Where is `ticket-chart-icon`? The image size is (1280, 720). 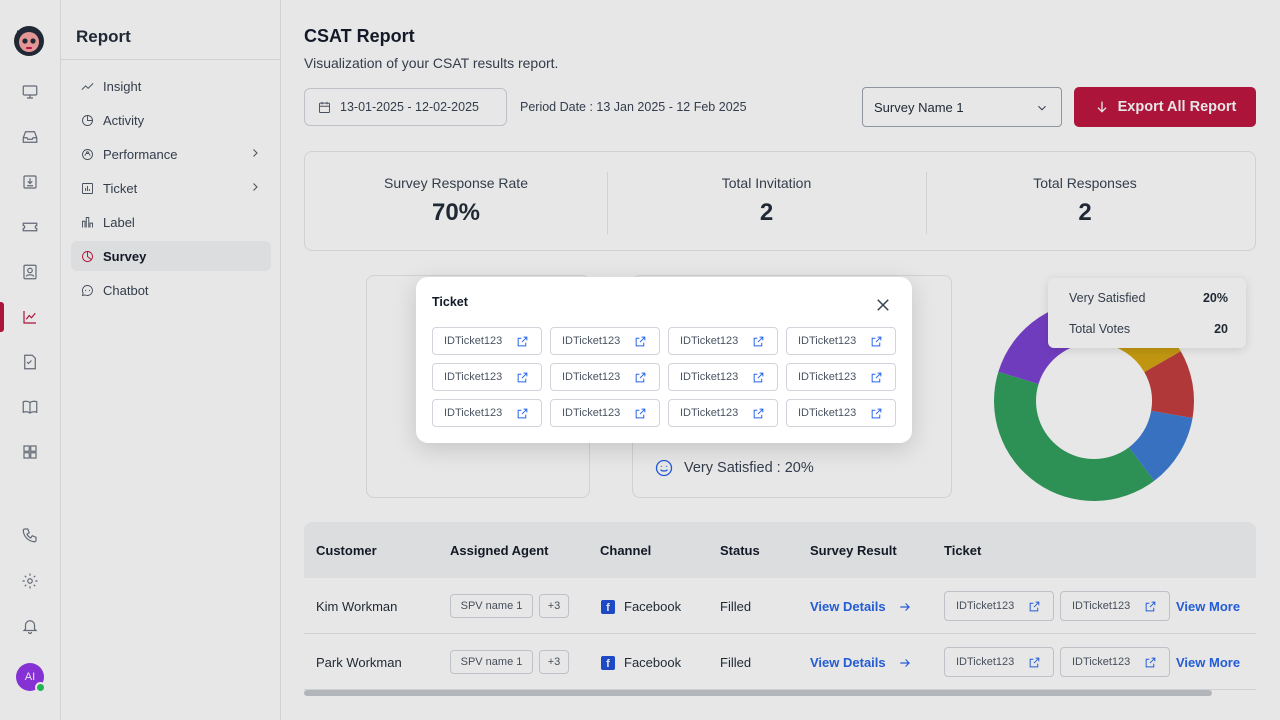
ticket-chart-icon is located at coordinates (87, 188).